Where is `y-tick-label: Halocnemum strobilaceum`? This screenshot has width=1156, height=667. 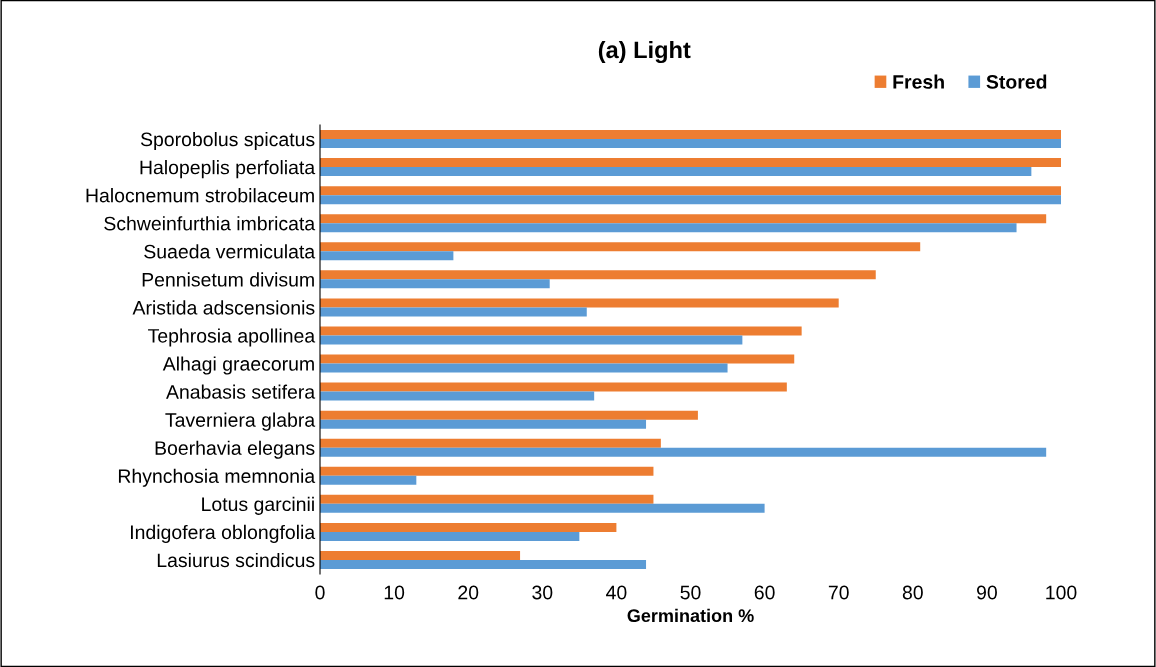 y-tick-label: Halocnemum strobilaceum is located at coordinates (200, 195).